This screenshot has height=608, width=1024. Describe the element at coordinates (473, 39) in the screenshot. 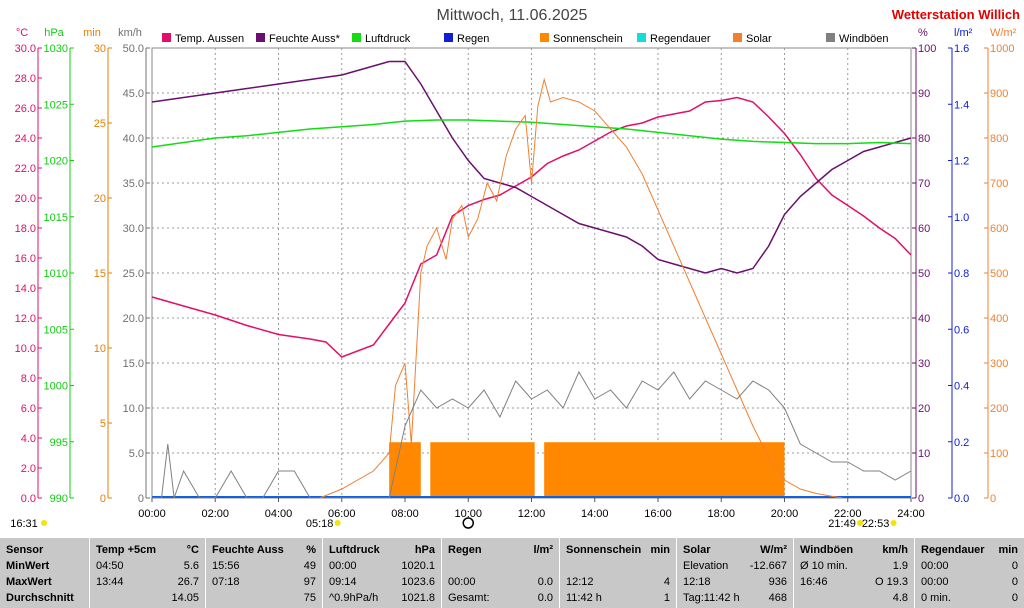

I see `legend-label: Regen` at that location.